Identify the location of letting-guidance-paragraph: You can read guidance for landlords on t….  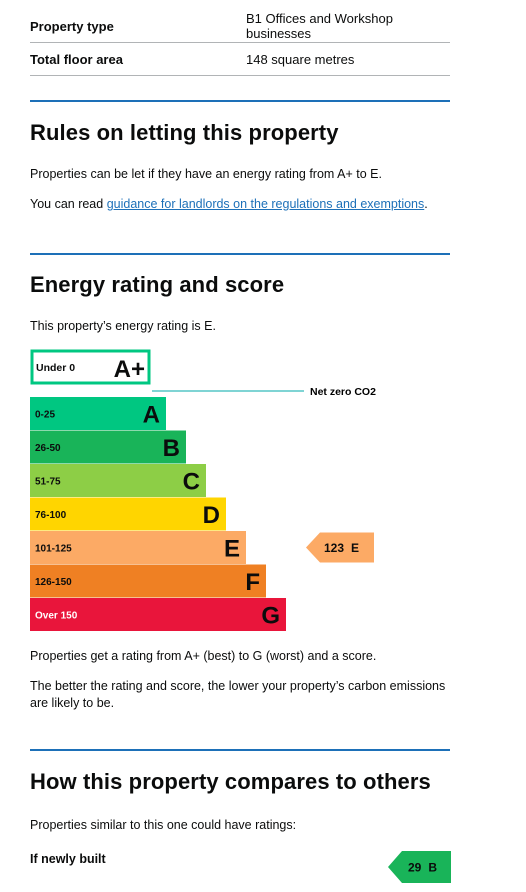
(240, 204).